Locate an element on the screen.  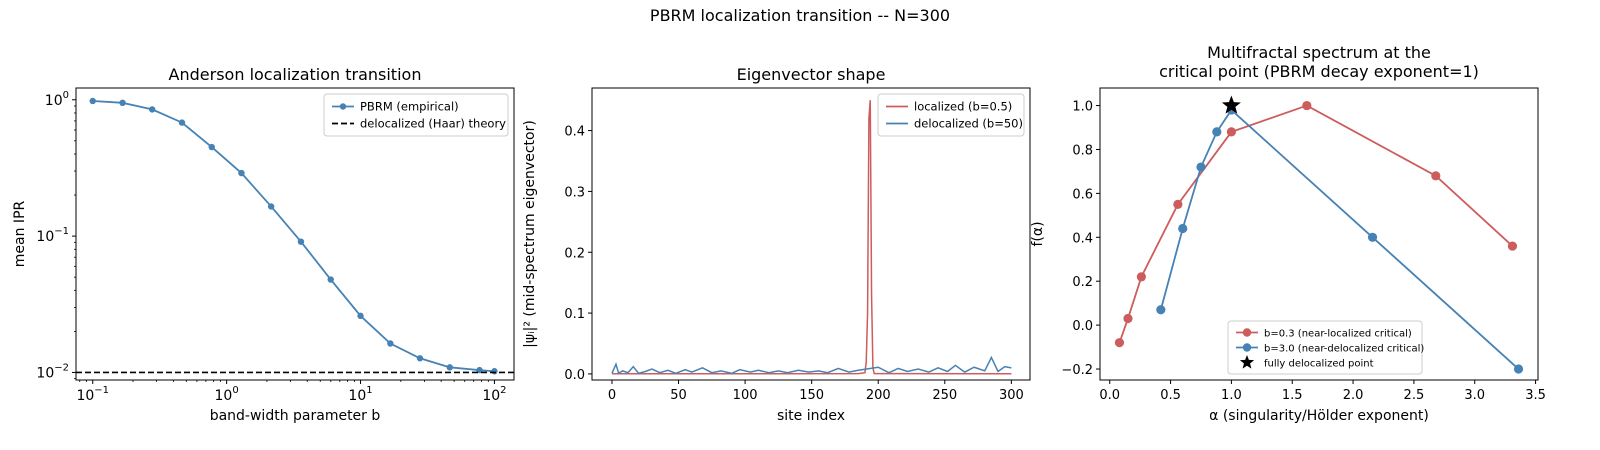
y-axis-label: mean IPR is located at coordinates (20, 234).